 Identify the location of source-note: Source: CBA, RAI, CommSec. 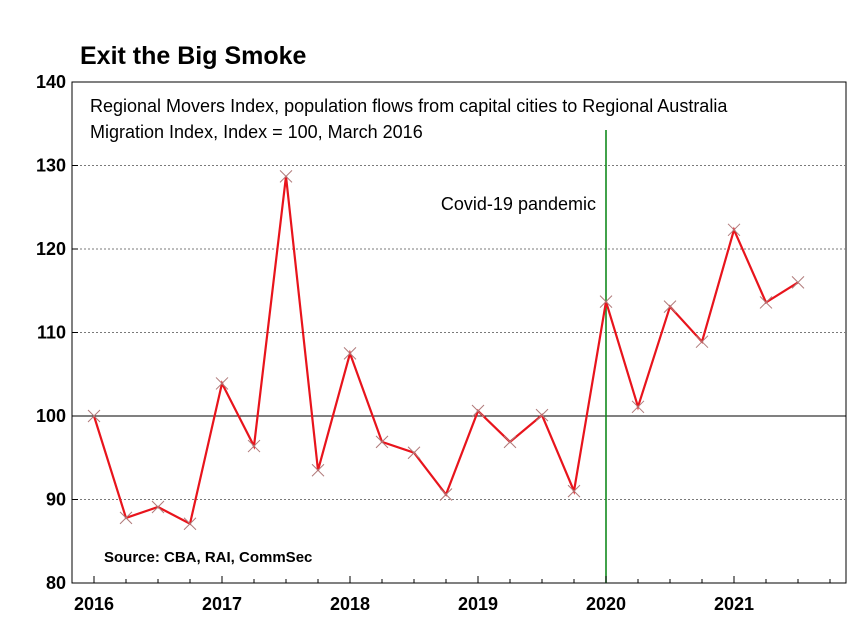
(208, 557).